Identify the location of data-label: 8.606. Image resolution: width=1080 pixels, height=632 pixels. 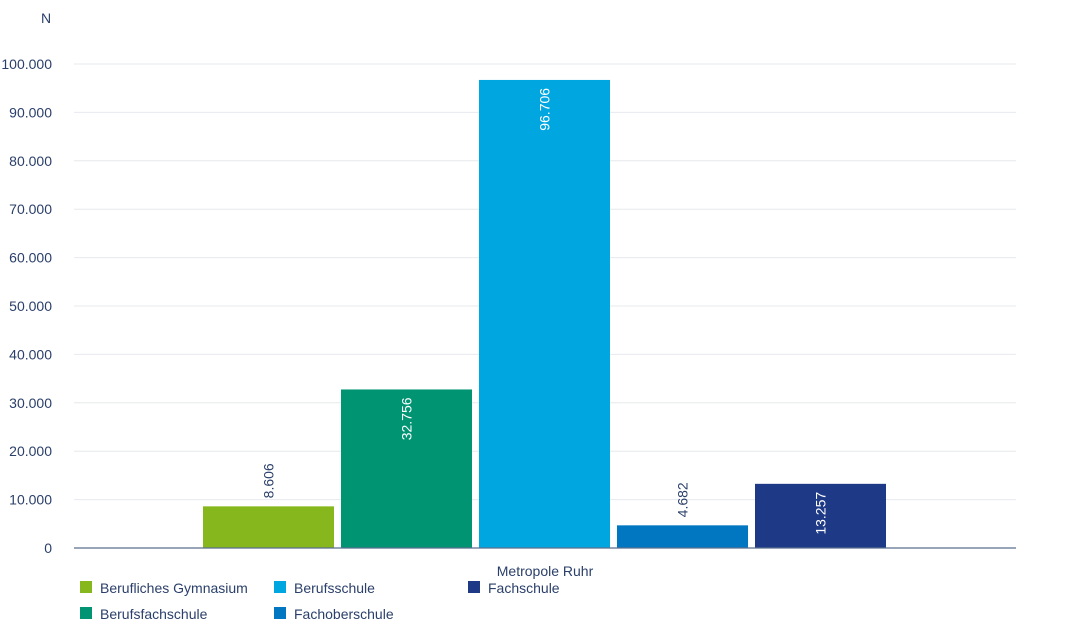
(269, 480).